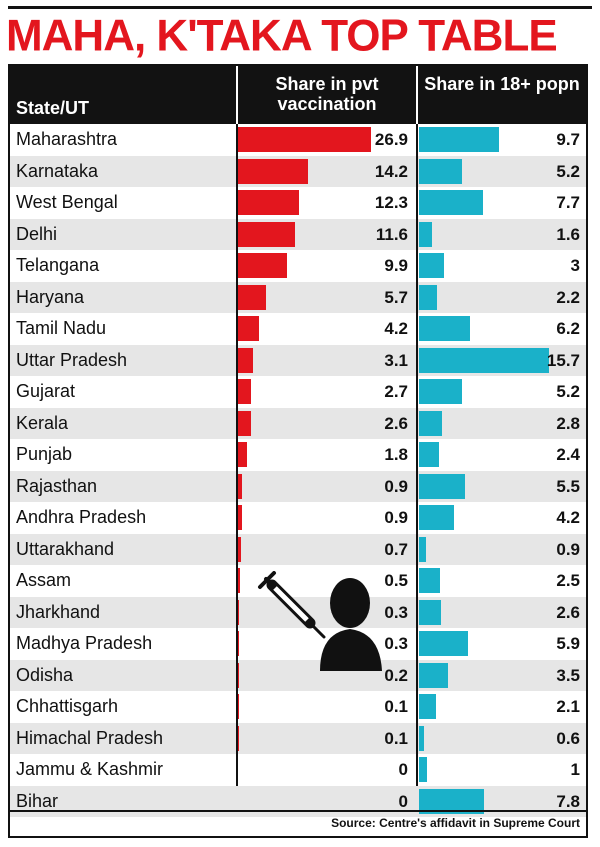 The width and height of the screenshot is (600, 847). I want to click on pop-value: 1, so click(575, 769).